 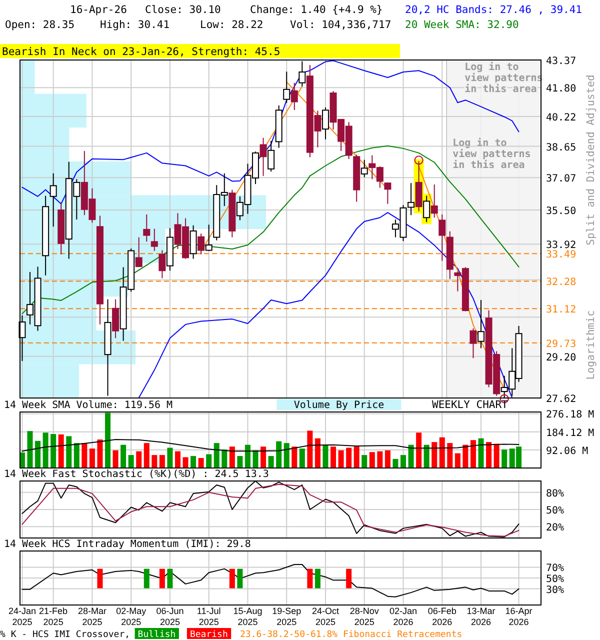 What do you see at coordinates (570, 433) in the screenshot?
I see `y-tick-label: 184.12 M` at bounding box center [570, 433].